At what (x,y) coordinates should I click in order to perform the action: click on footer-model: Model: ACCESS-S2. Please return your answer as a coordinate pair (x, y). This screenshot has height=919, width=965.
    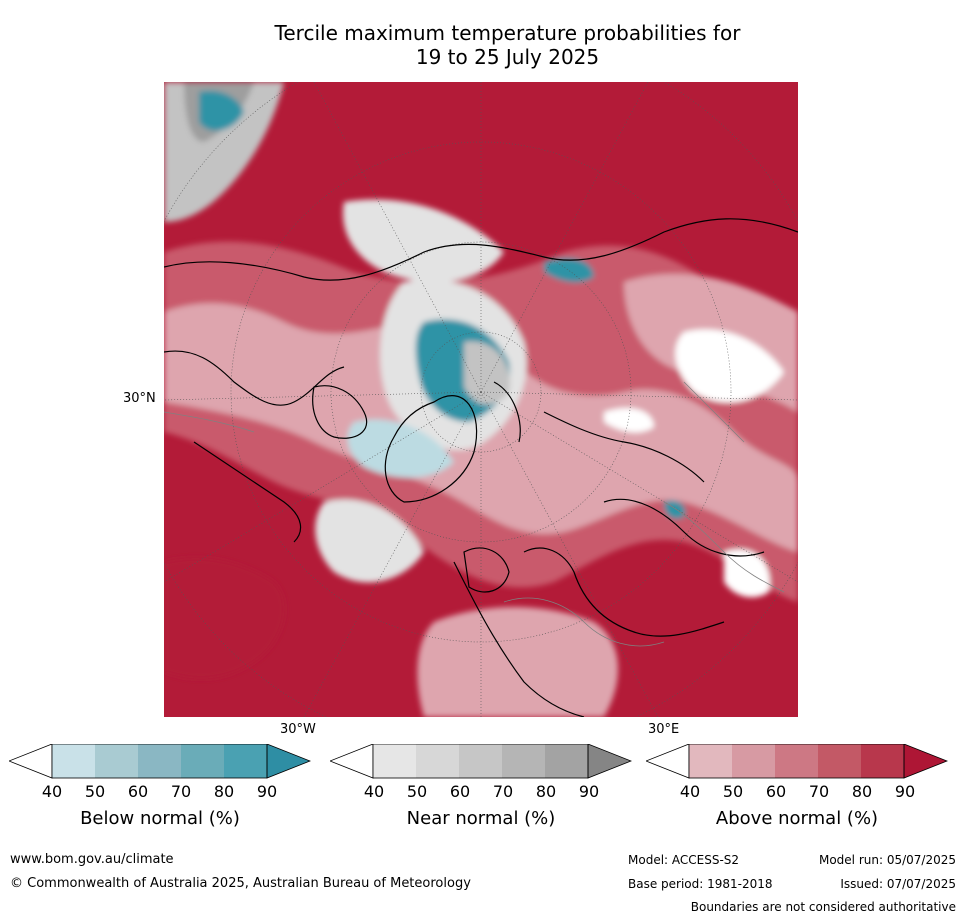
    Looking at the image, I should click on (684, 860).